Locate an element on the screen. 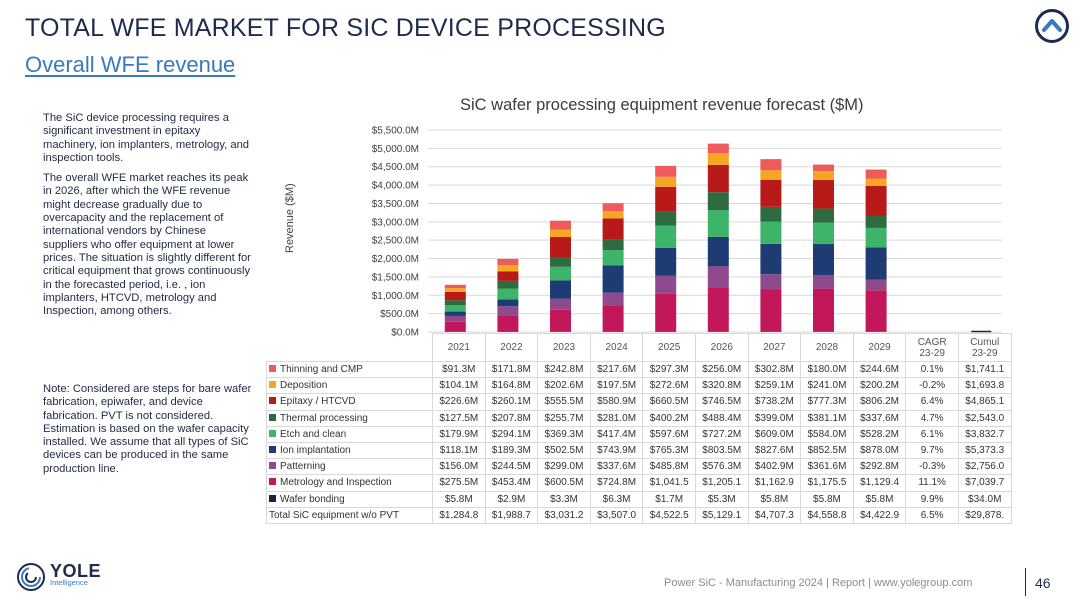 This screenshot has width=1080, height=605. row-label: Metrology and Inspection is located at coordinates (349, 483).